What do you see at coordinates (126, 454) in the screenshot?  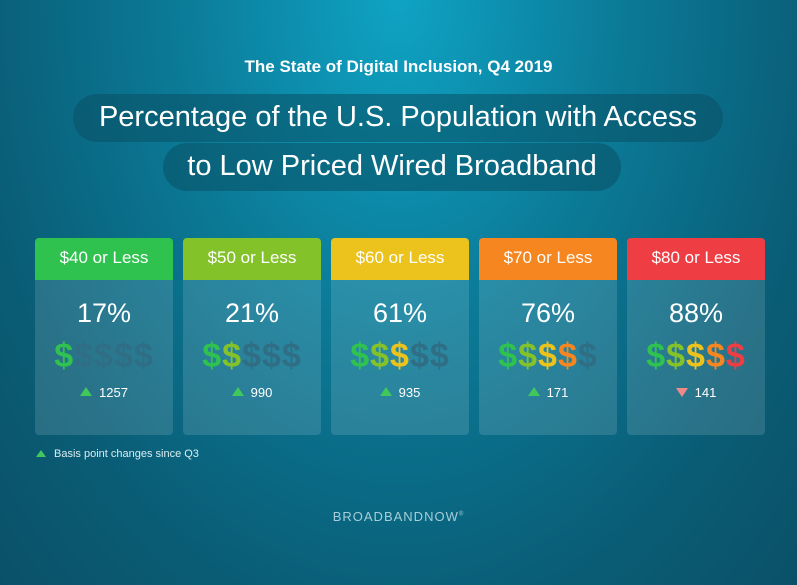 I see `footnote-text: Basis point changes since Q3` at bounding box center [126, 454].